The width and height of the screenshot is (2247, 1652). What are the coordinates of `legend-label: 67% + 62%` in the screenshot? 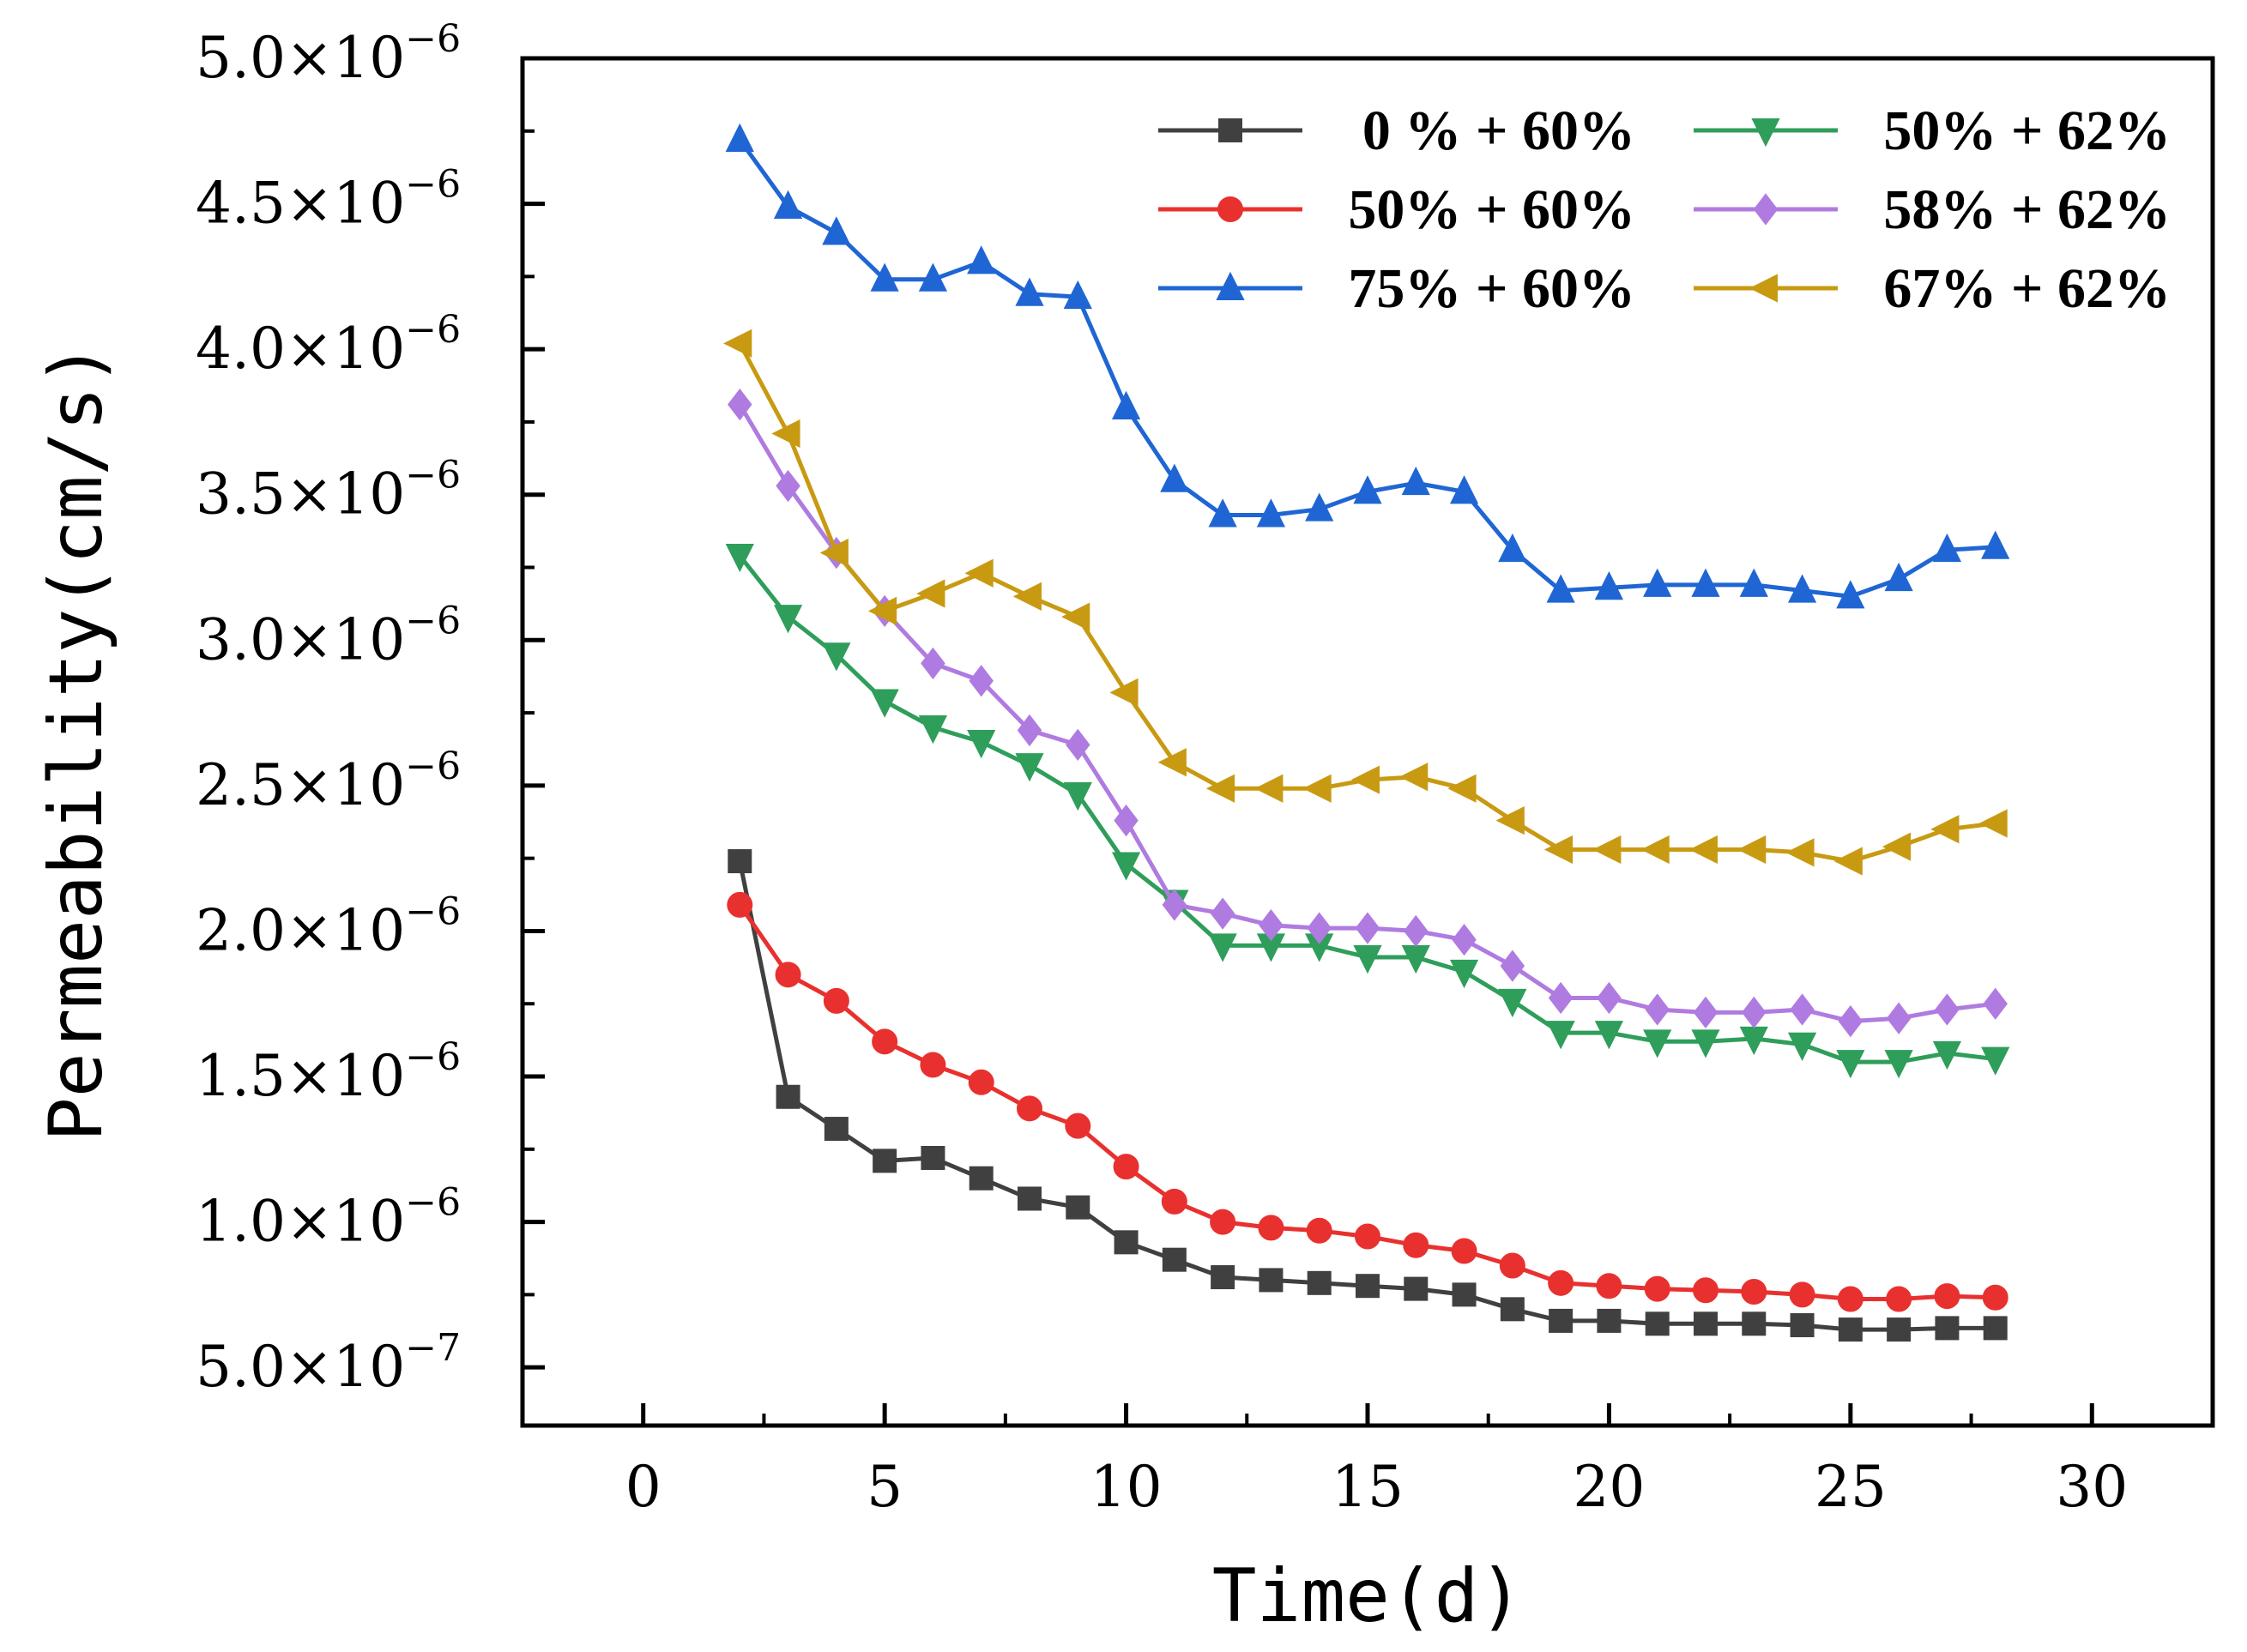 It's located at (2027, 288).